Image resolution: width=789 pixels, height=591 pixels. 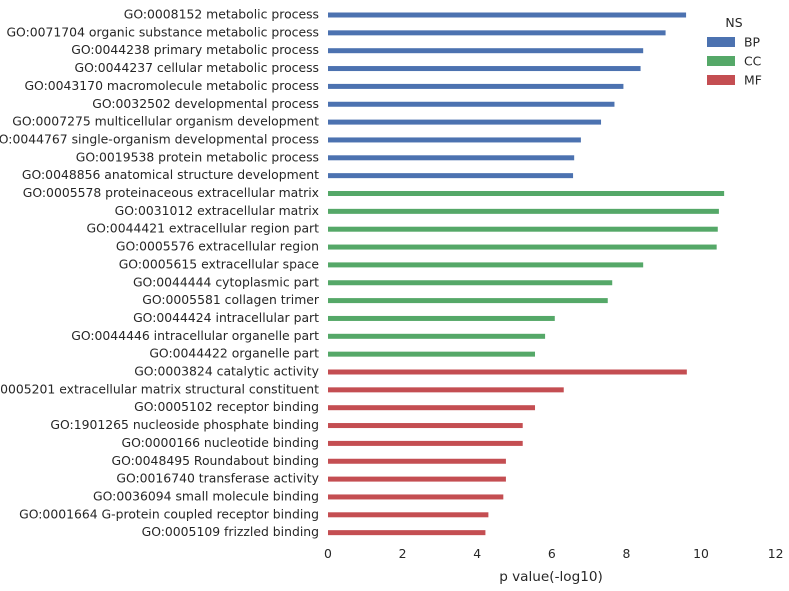 I want to click on category-label: GO:0003824 catalytic activity, so click(x=226, y=371).